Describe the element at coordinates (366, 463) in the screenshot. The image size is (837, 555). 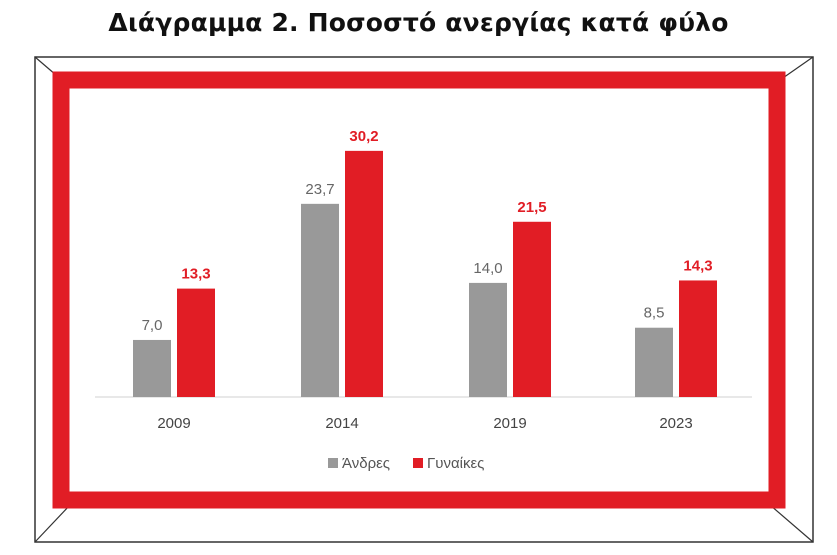
I see `legend-label-men: Άνδρες` at that location.